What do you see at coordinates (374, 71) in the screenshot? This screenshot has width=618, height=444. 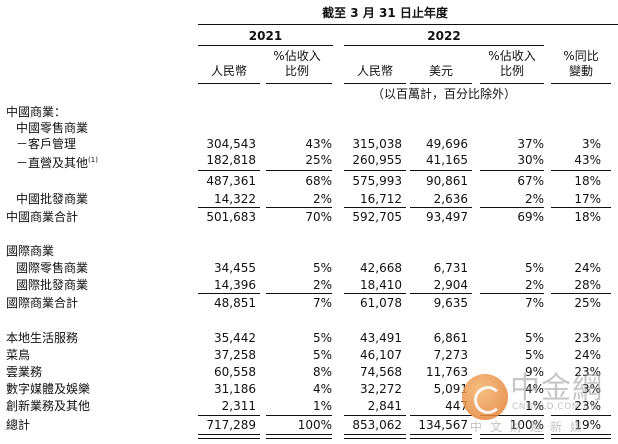 I see `rmb-2022-header: 人民幣` at bounding box center [374, 71].